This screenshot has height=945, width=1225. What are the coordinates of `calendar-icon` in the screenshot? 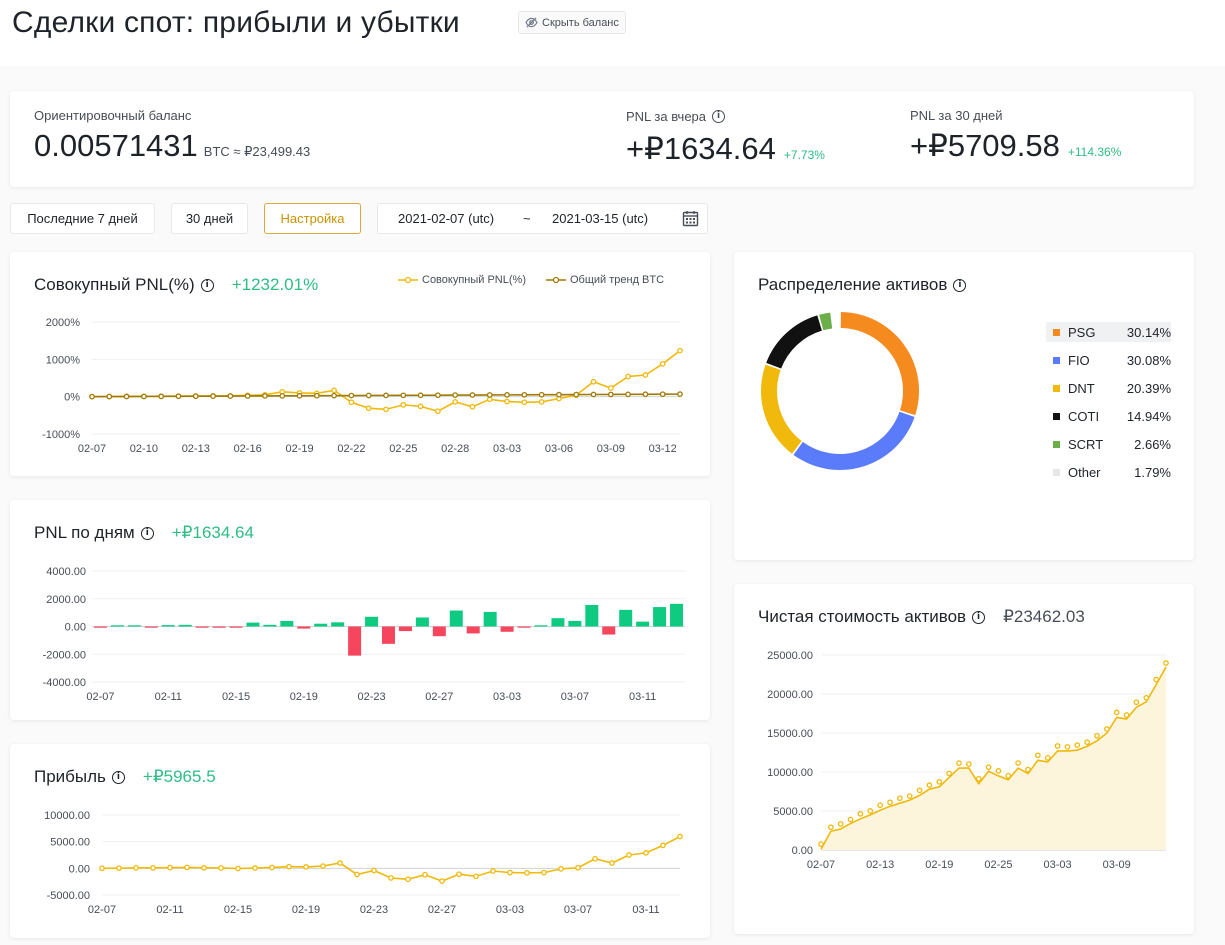 It's located at (690, 218).